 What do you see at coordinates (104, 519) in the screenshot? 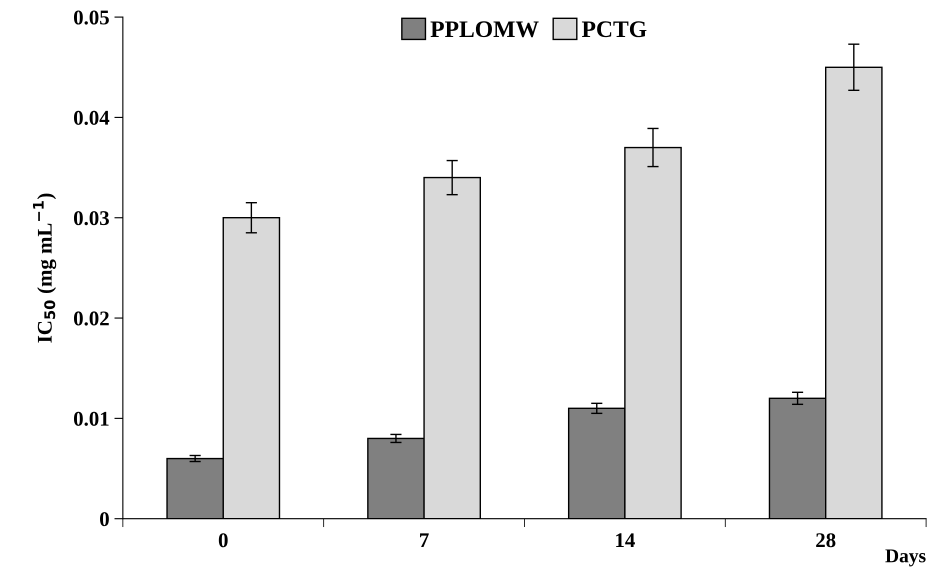
I see `y-tick-label: 0` at bounding box center [104, 519].